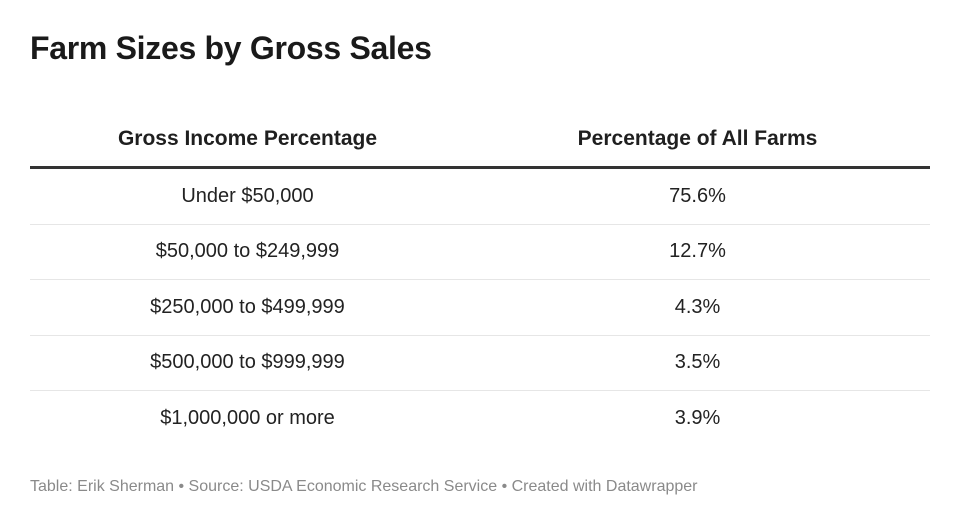 The width and height of the screenshot is (960, 528). Describe the element at coordinates (697, 362) in the screenshot. I see `row-value: 3.5%` at that location.